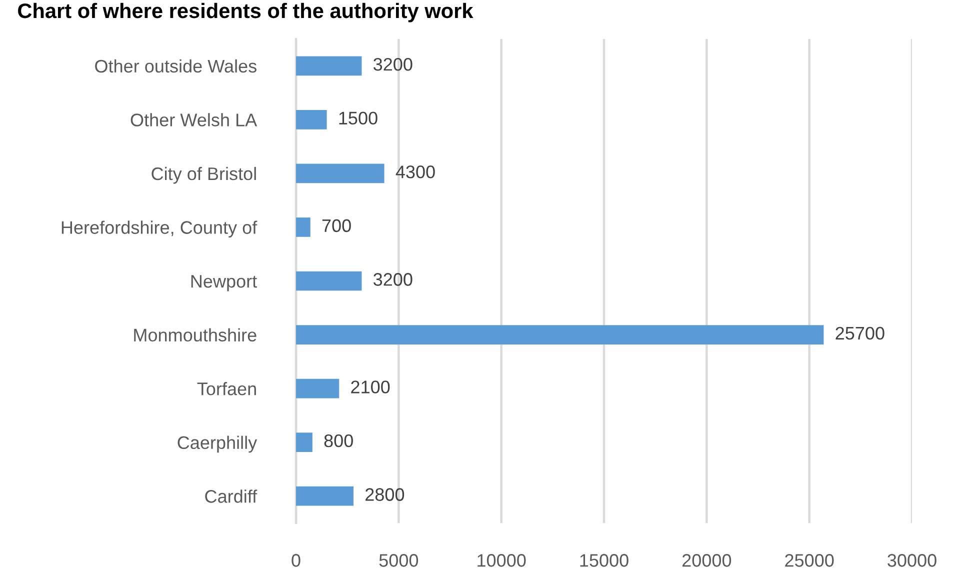 This screenshot has width=954, height=578. What do you see at coordinates (604, 560) in the screenshot?
I see `x-tick-label: 15000` at bounding box center [604, 560].